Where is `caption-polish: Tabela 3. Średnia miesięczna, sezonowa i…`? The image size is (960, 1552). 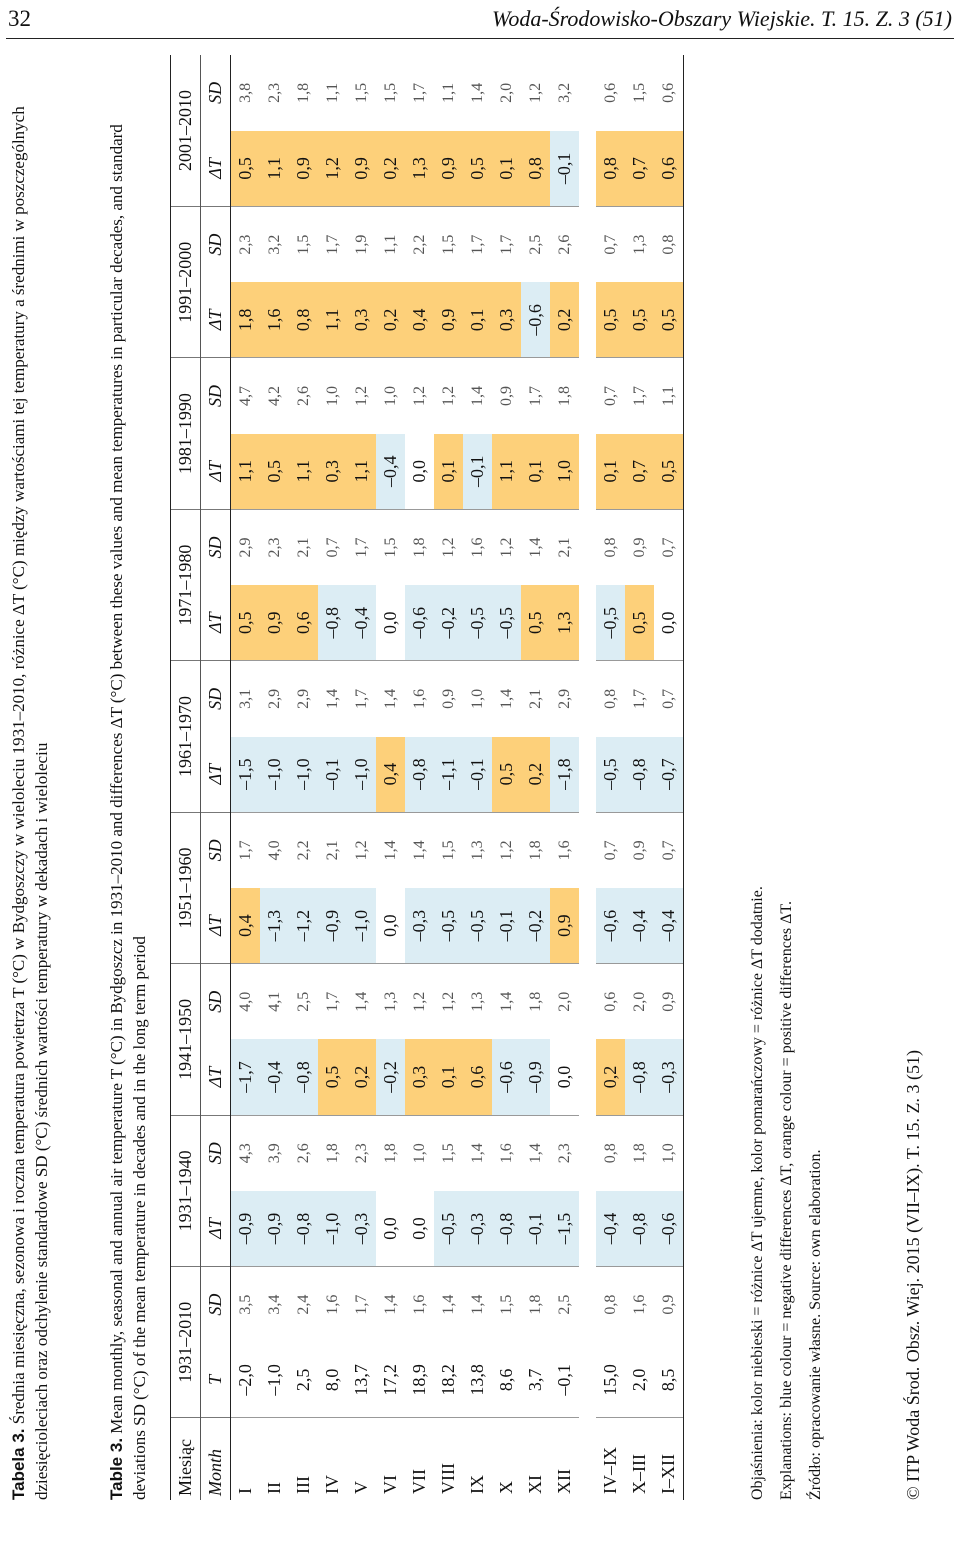 caption-polish: Tabela 3. Średnia miesięczna, sezonowa i… is located at coordinates (30, 777).